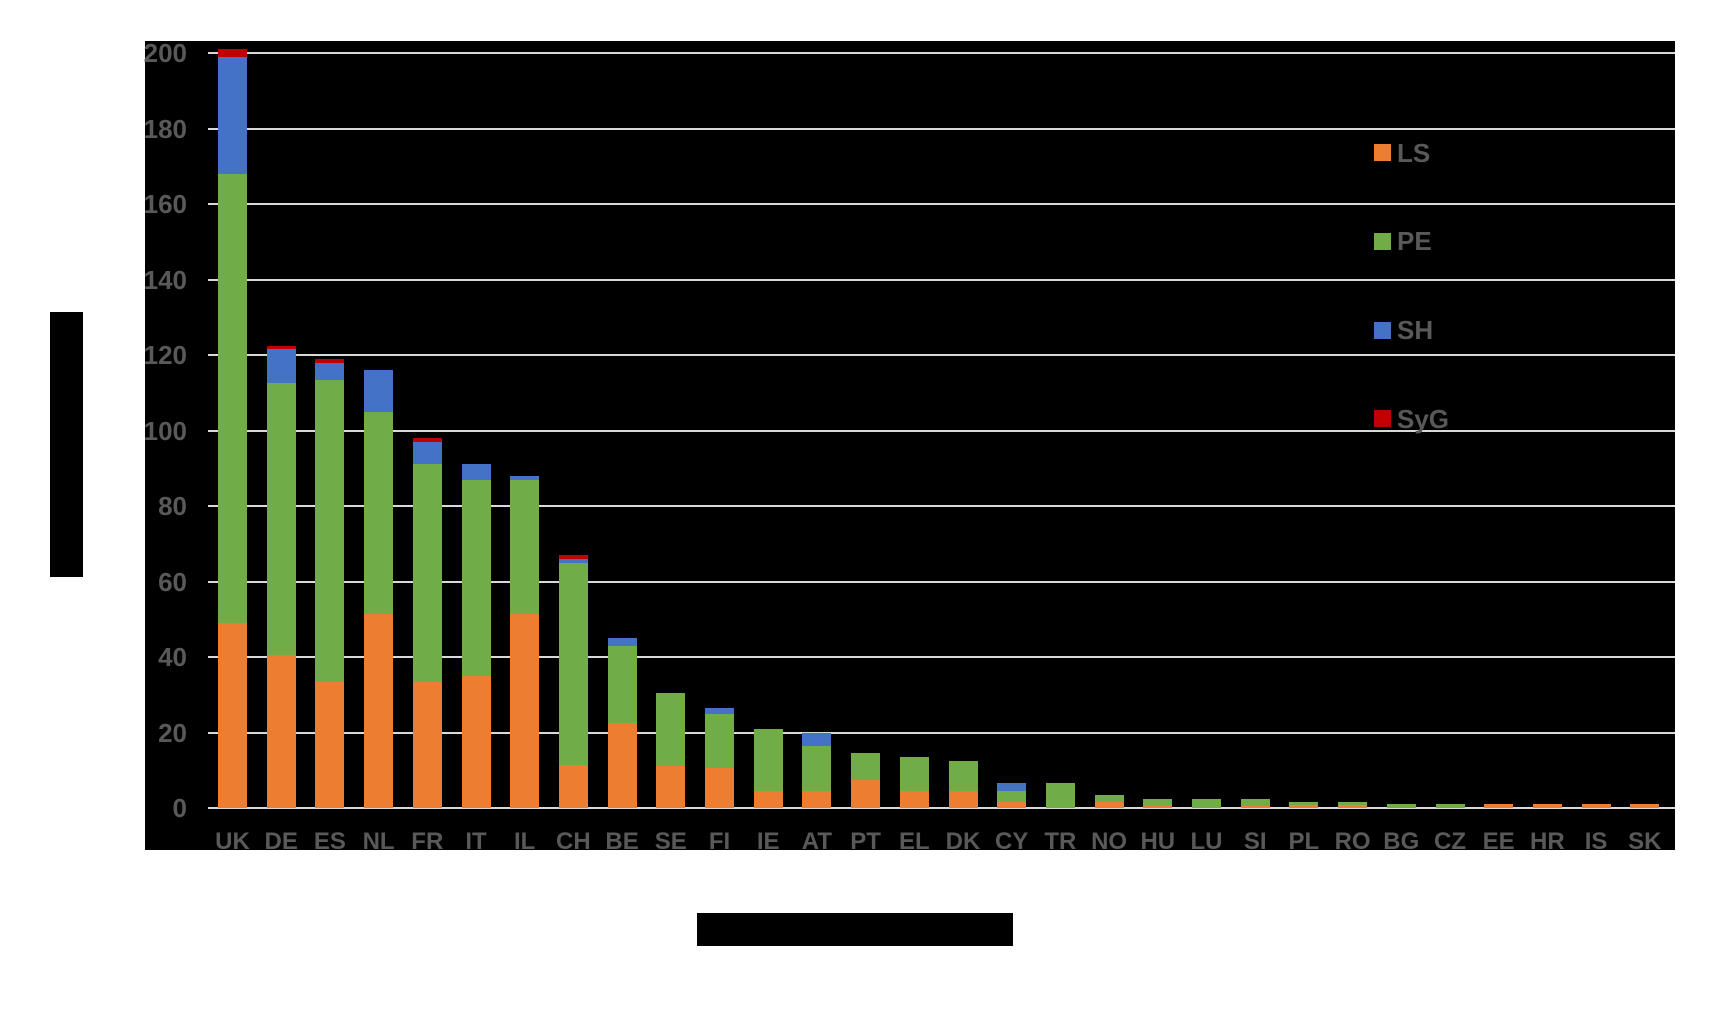 This screenshot has width=1710, height=1020. I want to click on bar-FI-LS, so click(719, 788).